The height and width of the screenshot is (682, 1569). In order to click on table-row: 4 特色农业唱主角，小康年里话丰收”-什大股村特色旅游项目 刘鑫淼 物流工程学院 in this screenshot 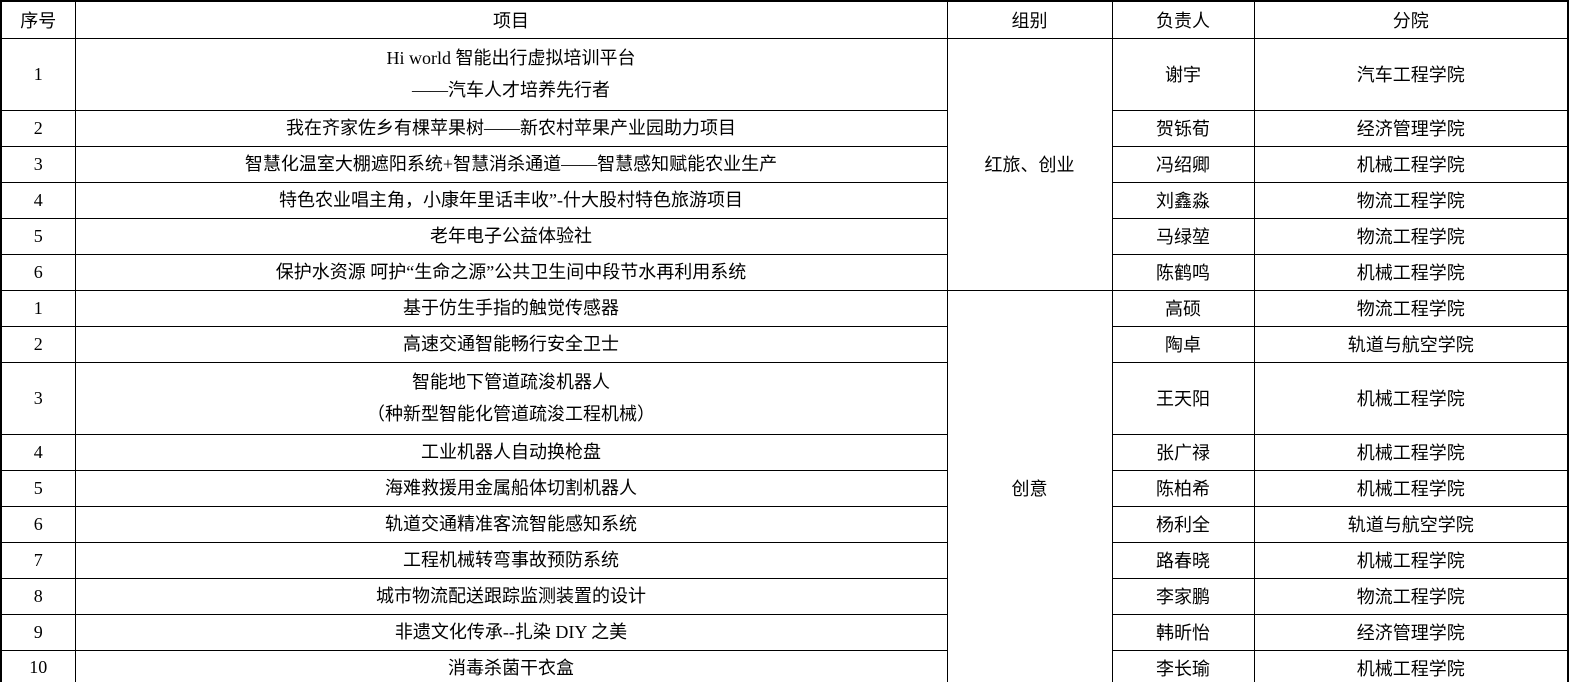, I will do `click(784, 200)`.